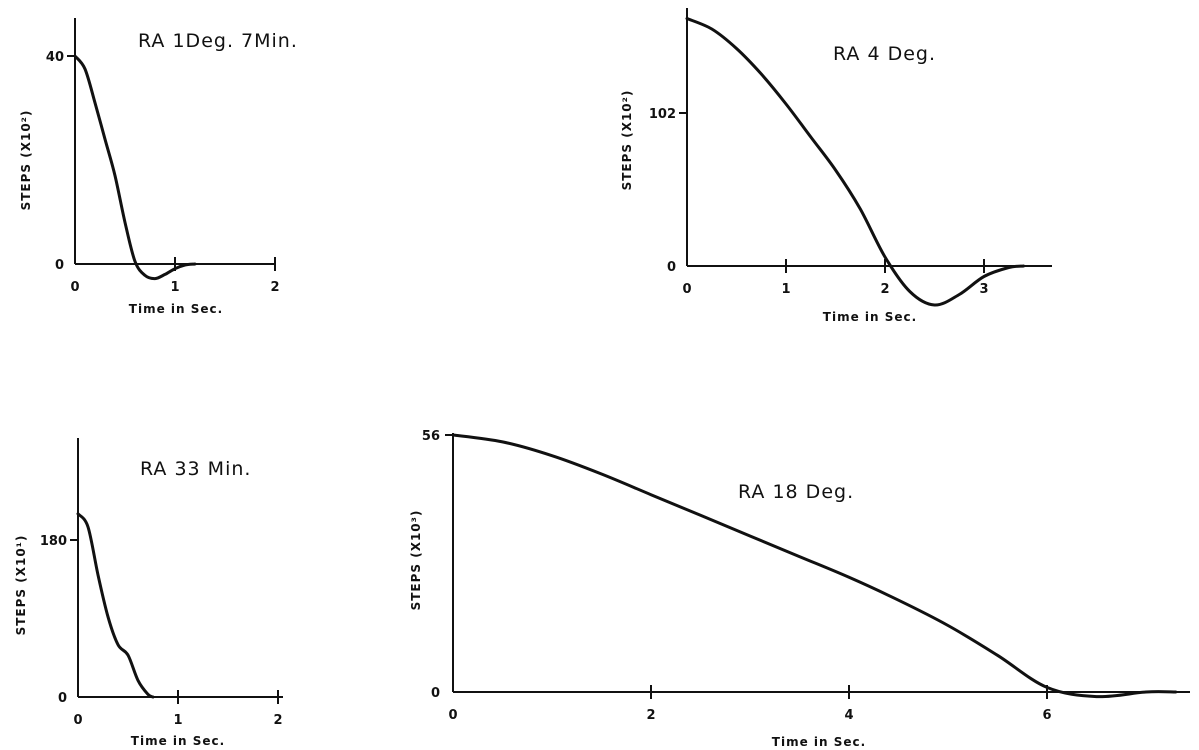 The height and width of the screenshot is (750, 1199). Describe the element at coordinates (21, 585) in the screenshot. I see `y-axis-label: STEPS (X10¹)` at that location.